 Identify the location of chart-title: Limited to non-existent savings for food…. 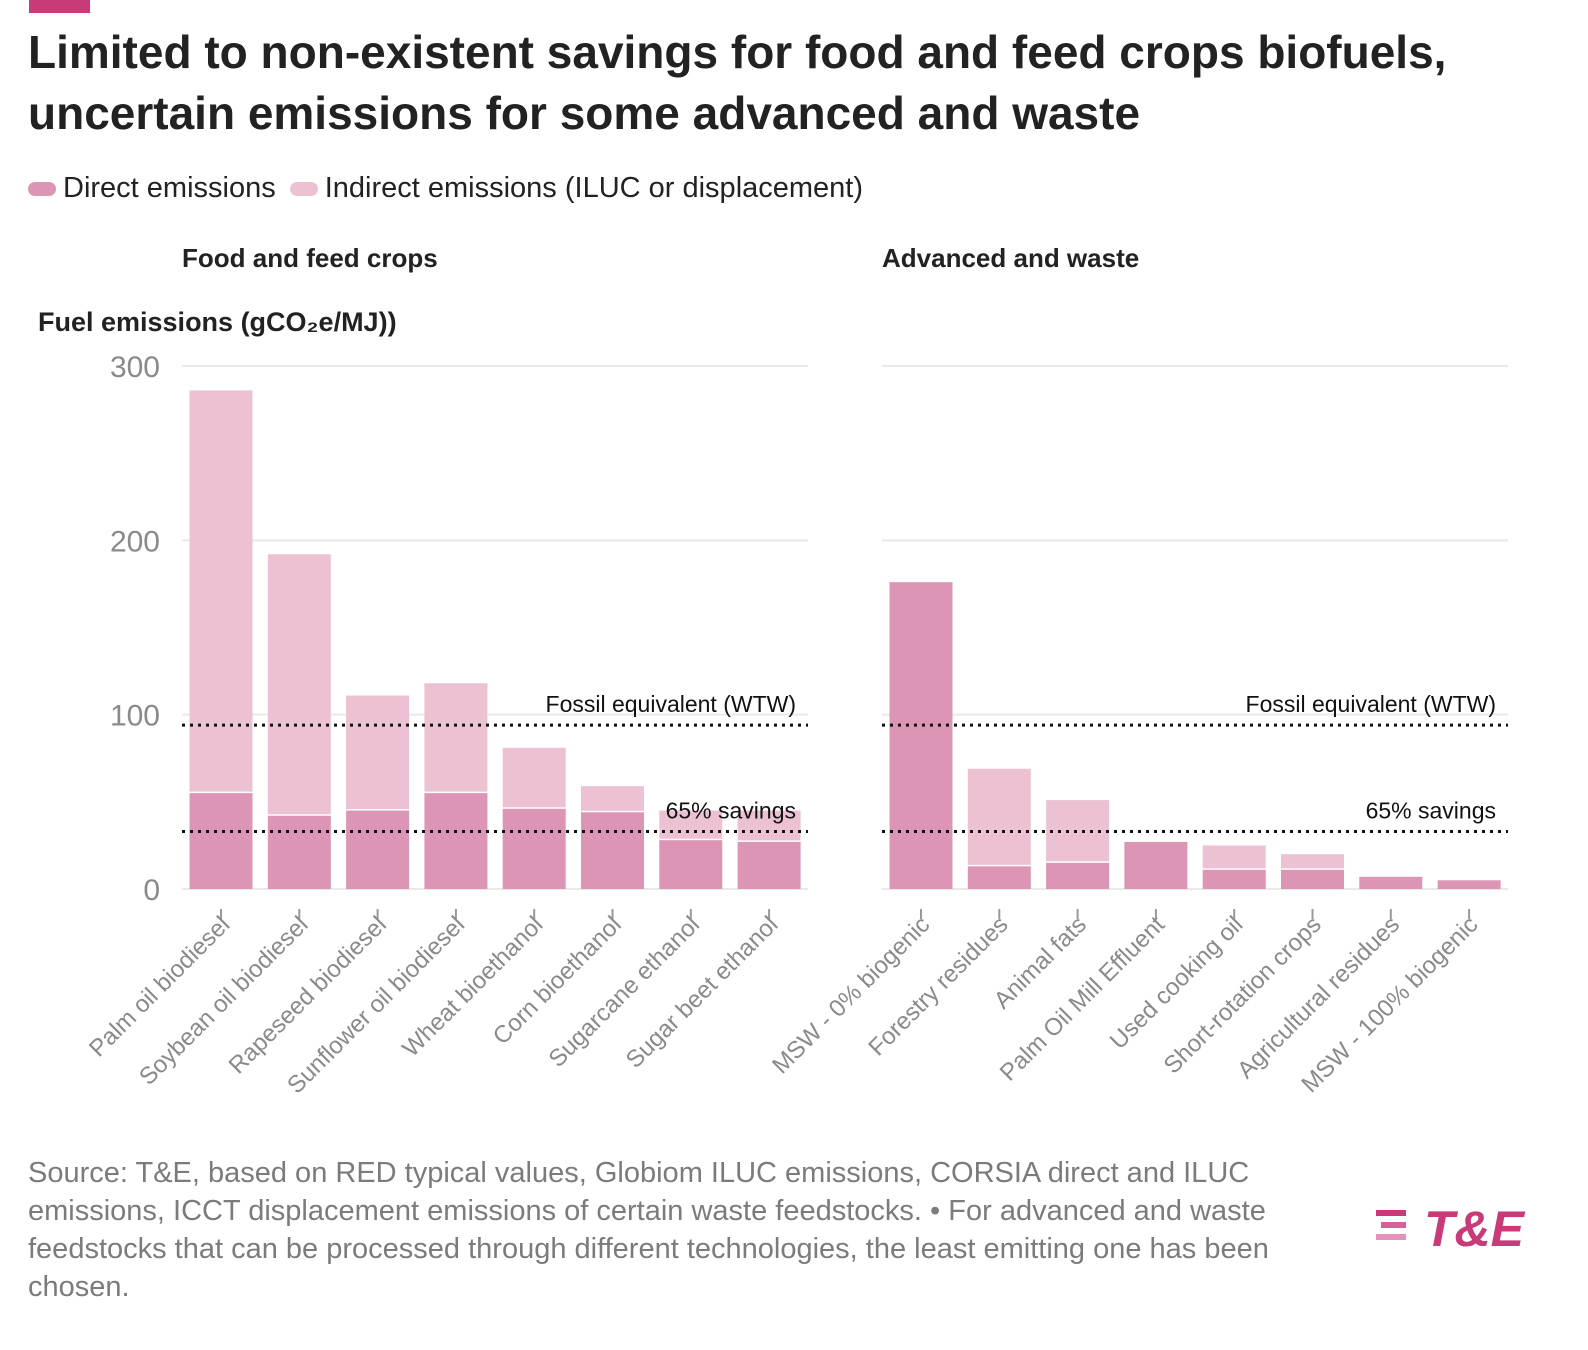
(737, 82).